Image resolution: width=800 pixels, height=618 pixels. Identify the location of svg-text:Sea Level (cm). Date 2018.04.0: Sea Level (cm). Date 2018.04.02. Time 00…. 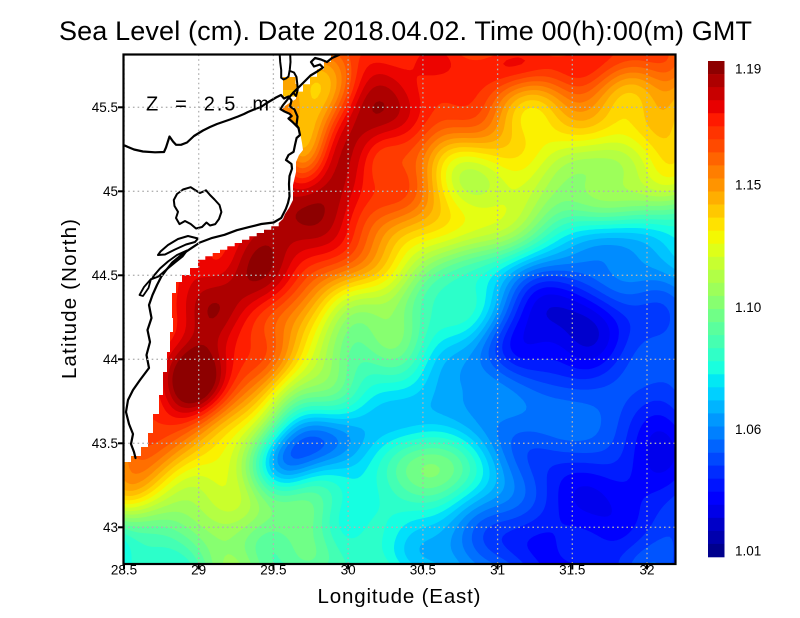
(406, 31).